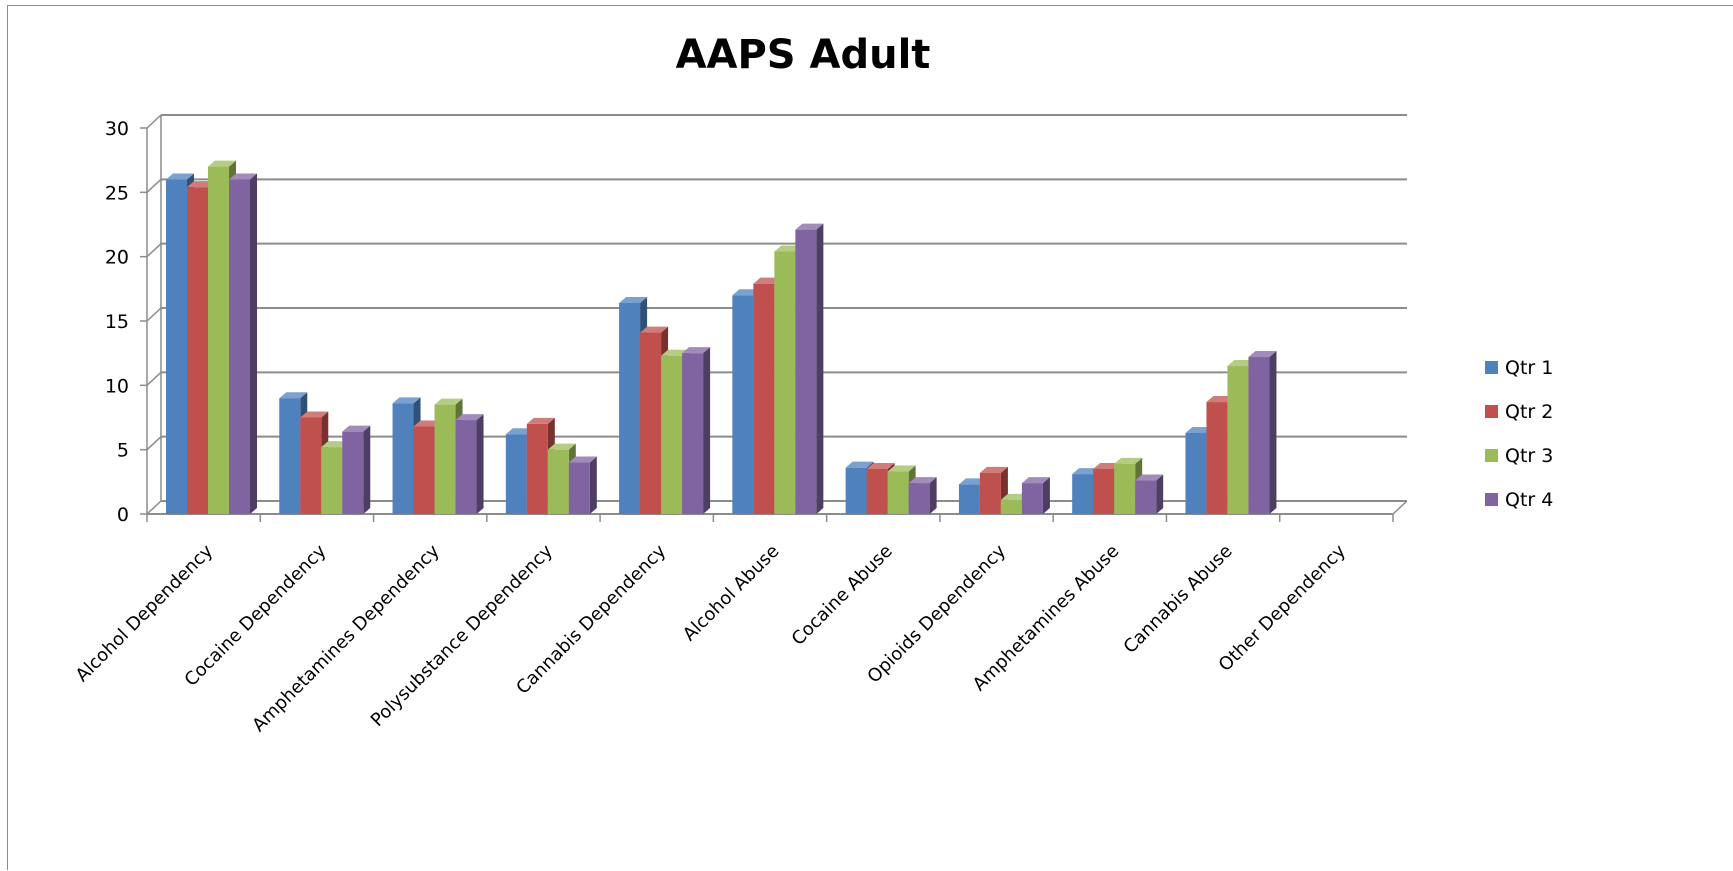 The width and height of the screenshot is (1733, 871). I want to click on legend-label: Qtr 4, so click(1529, 500).